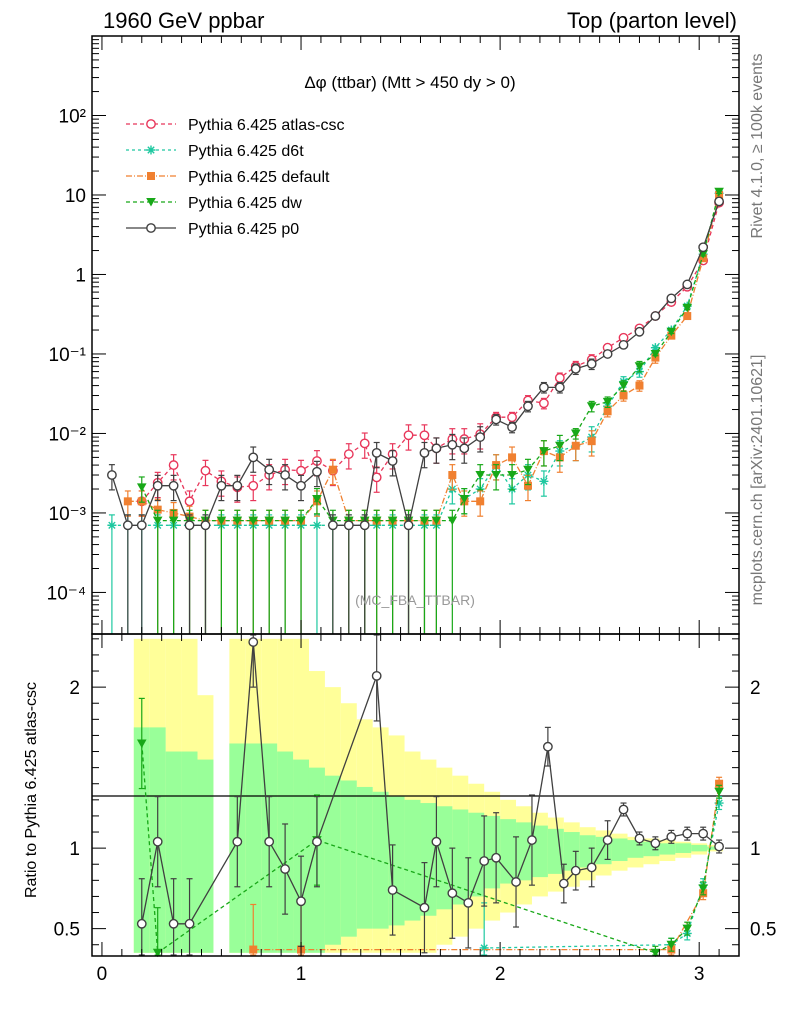 The height and width of the screenshot is (1024, 786). I want to click on y-tick-label: 10, so click(75, 196).